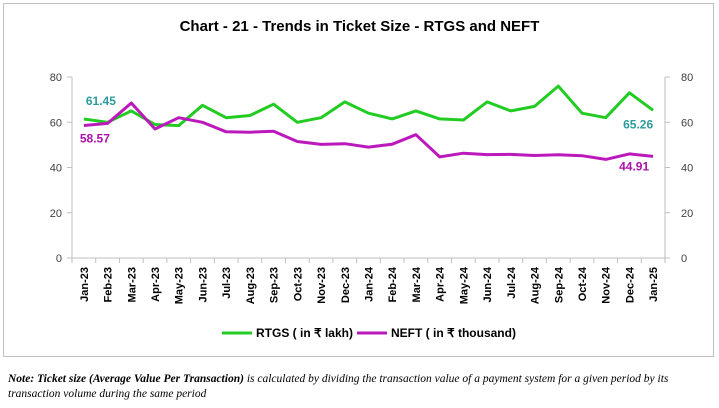 The width and height of the screenshot is (719, 408). I want to click on x-tick-label: Oct-23, so click(298, 284).